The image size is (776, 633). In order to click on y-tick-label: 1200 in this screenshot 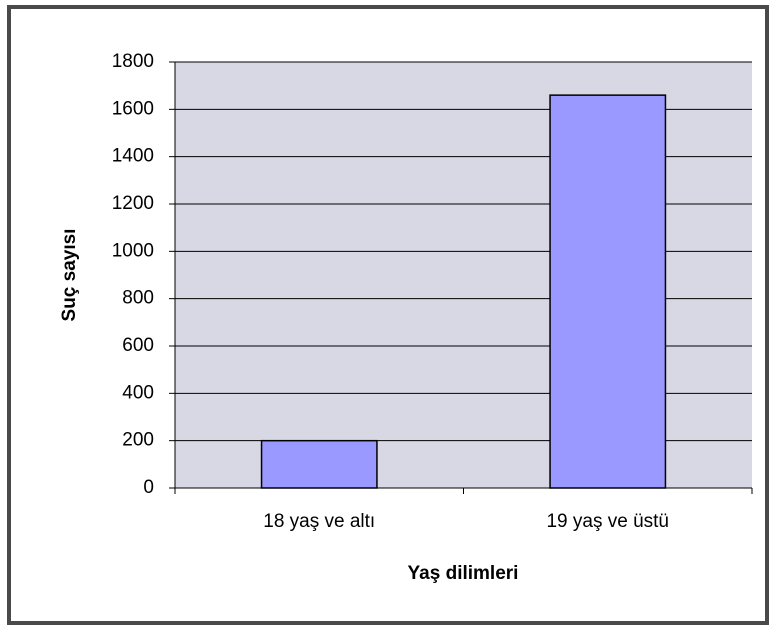, I will do `click(133, 203)`.